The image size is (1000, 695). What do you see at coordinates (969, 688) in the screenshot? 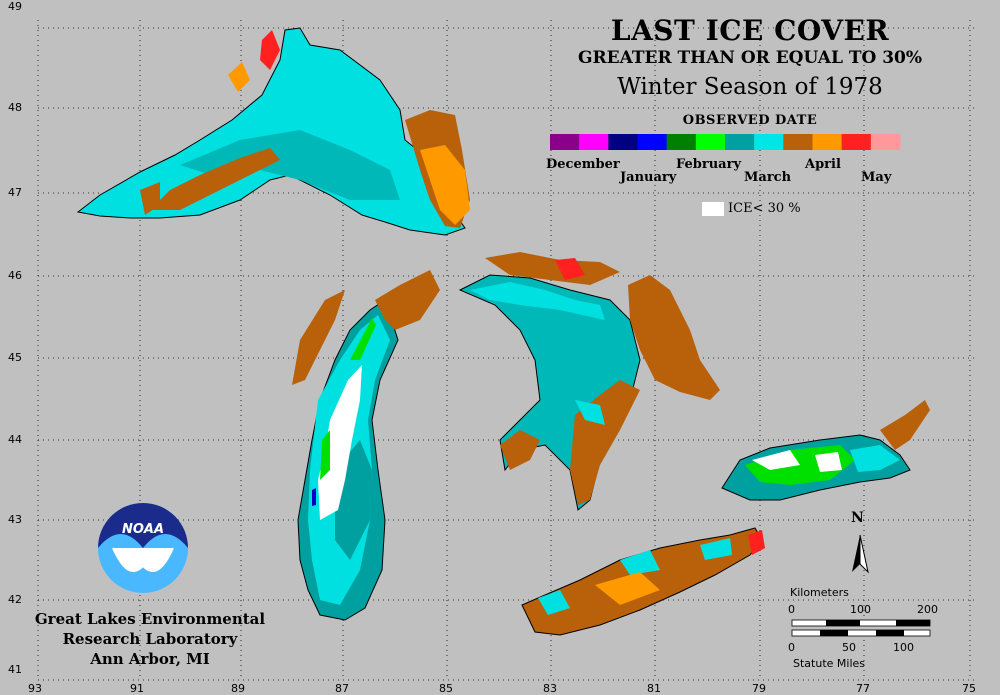
I see `lon-label: 75` at bounding box center [969, 688].